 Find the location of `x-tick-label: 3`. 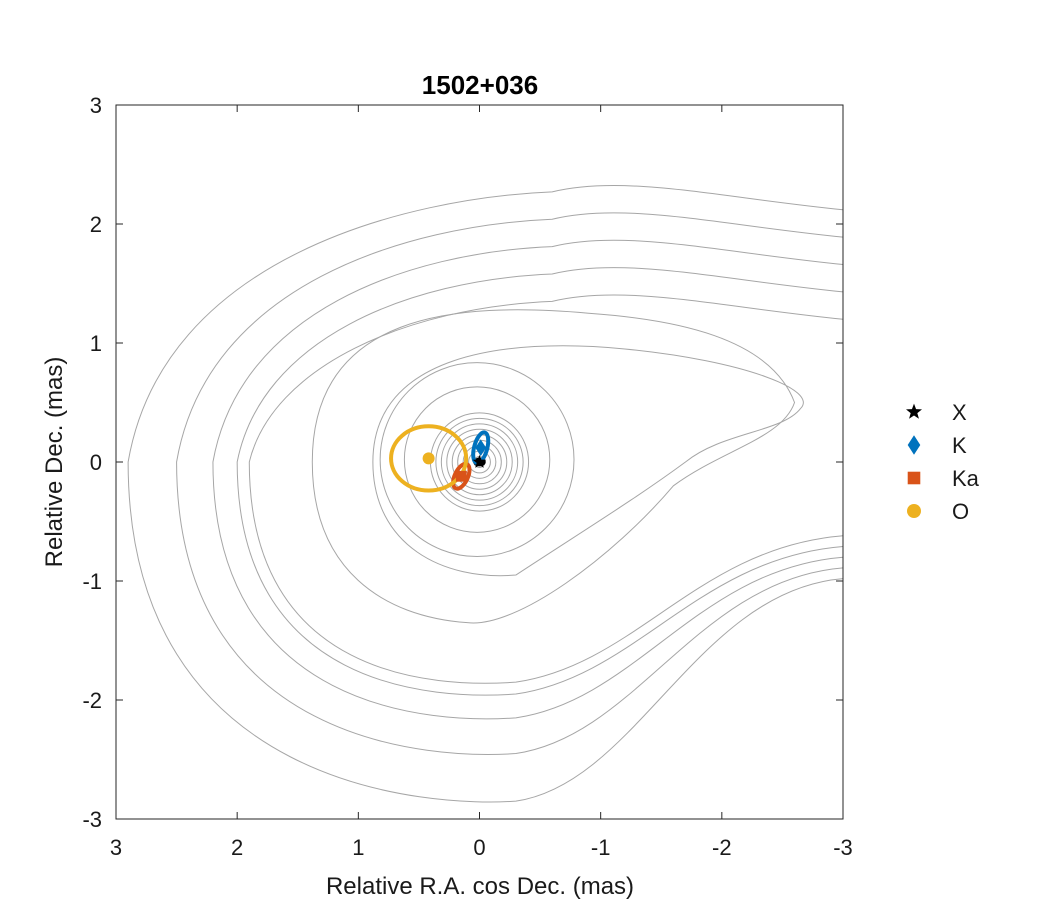

x-tick-label: 3 is located at coordinates (116, 847).